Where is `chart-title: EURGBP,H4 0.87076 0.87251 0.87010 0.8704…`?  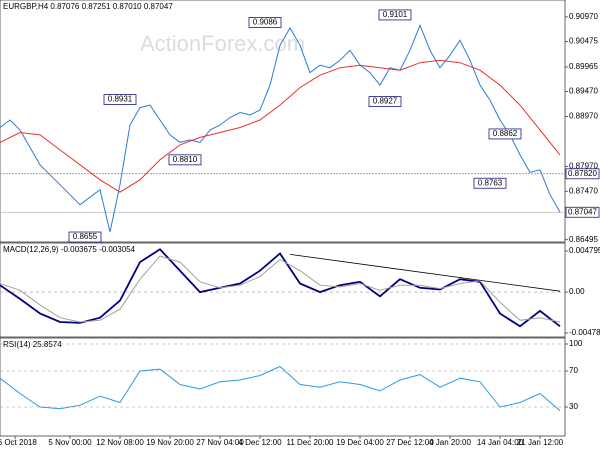
chart-title: EURGBP,H4 0.87076 0.87251 0.87010 0.8704… is located at coordinates (88, 6).